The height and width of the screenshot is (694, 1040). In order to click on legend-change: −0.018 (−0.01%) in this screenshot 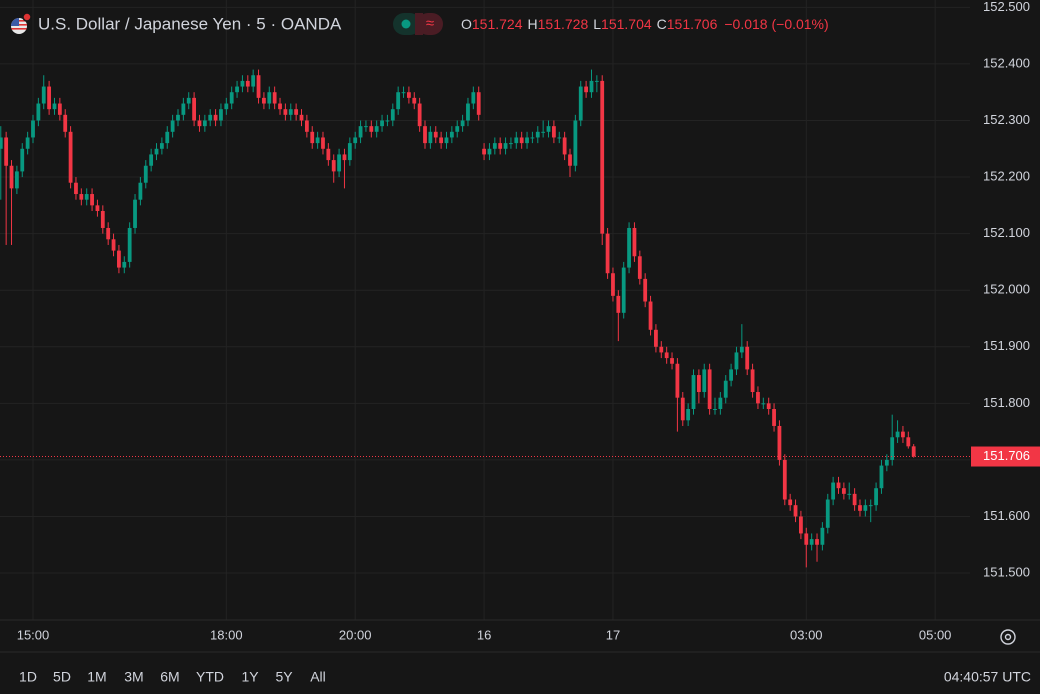, I will do `click(776, 24)`.